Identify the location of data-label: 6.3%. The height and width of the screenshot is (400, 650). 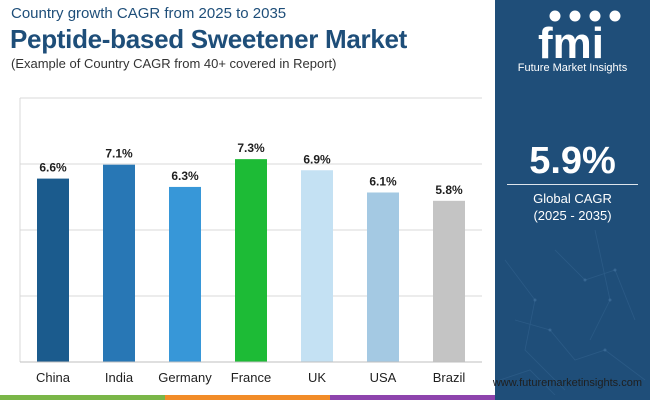
(185, 176).